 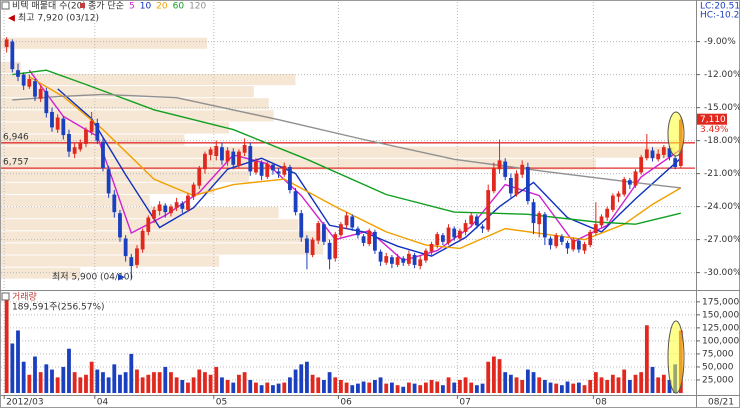 What do you see at coordinates (106, 6) in the screenshot?
I see `legend-label: 종가 단순` at bounding box center [106, 6].